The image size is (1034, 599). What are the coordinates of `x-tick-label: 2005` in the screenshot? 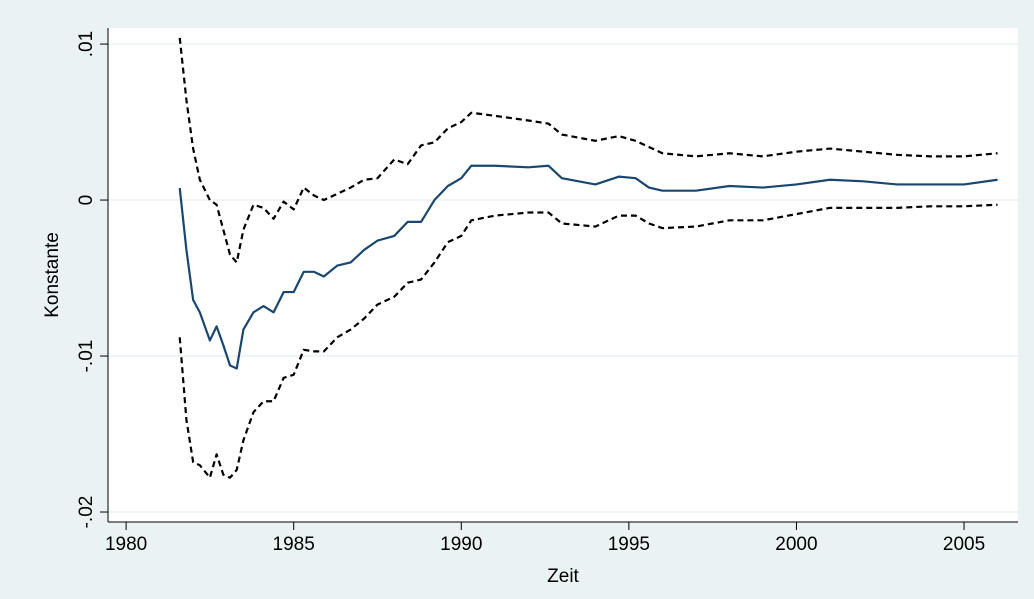 It's located at (964, 544).